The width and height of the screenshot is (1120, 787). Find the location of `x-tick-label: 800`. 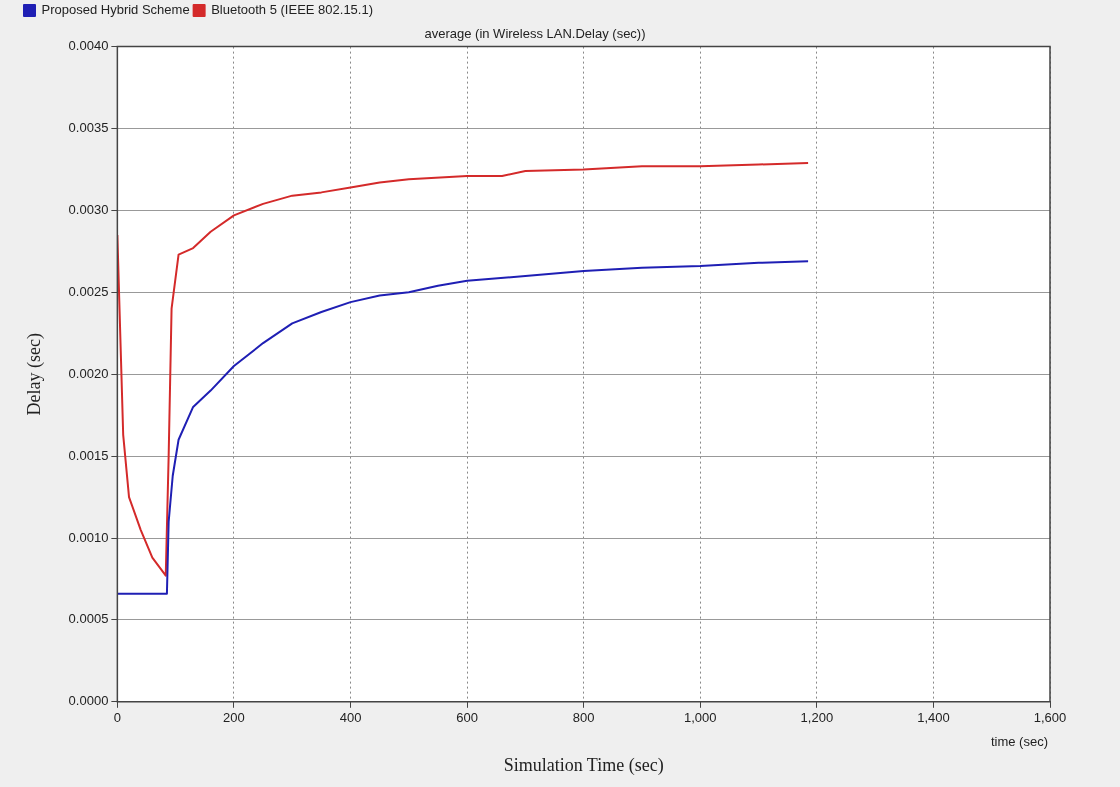

x-tick-label: 800 is located at coordinates (583, 718).